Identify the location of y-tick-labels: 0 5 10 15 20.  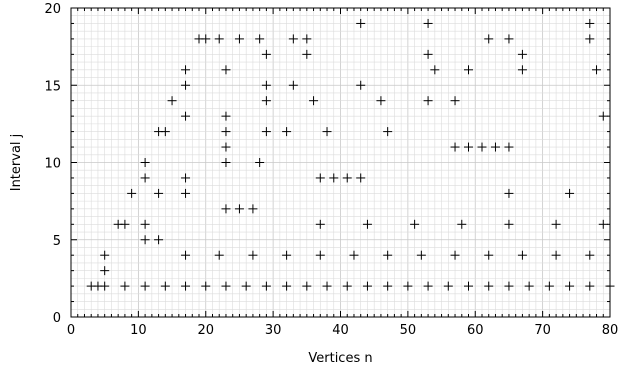
(52, 164).